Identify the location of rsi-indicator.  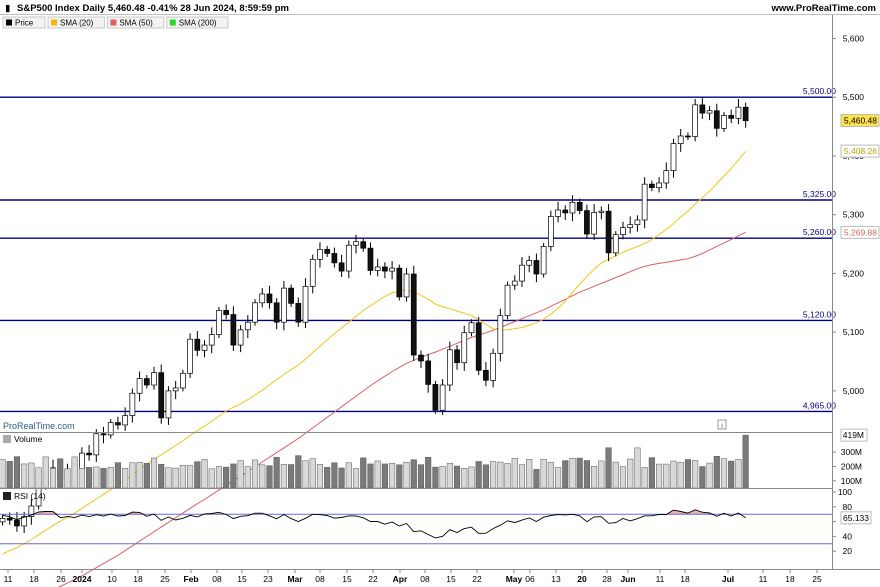
(416, 527).